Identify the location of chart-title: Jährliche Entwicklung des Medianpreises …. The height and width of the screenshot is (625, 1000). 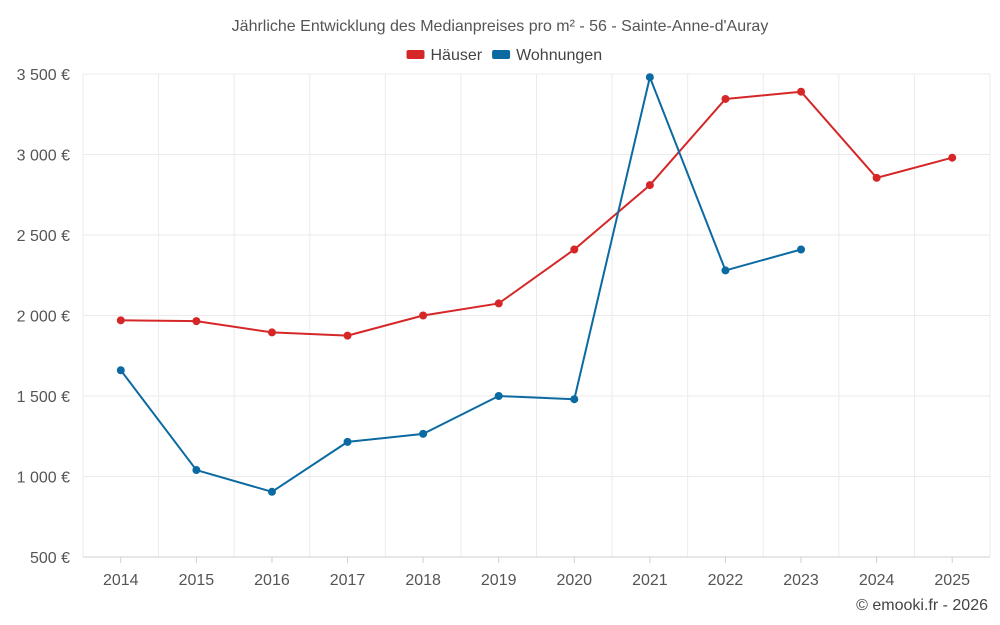
(500, 26).